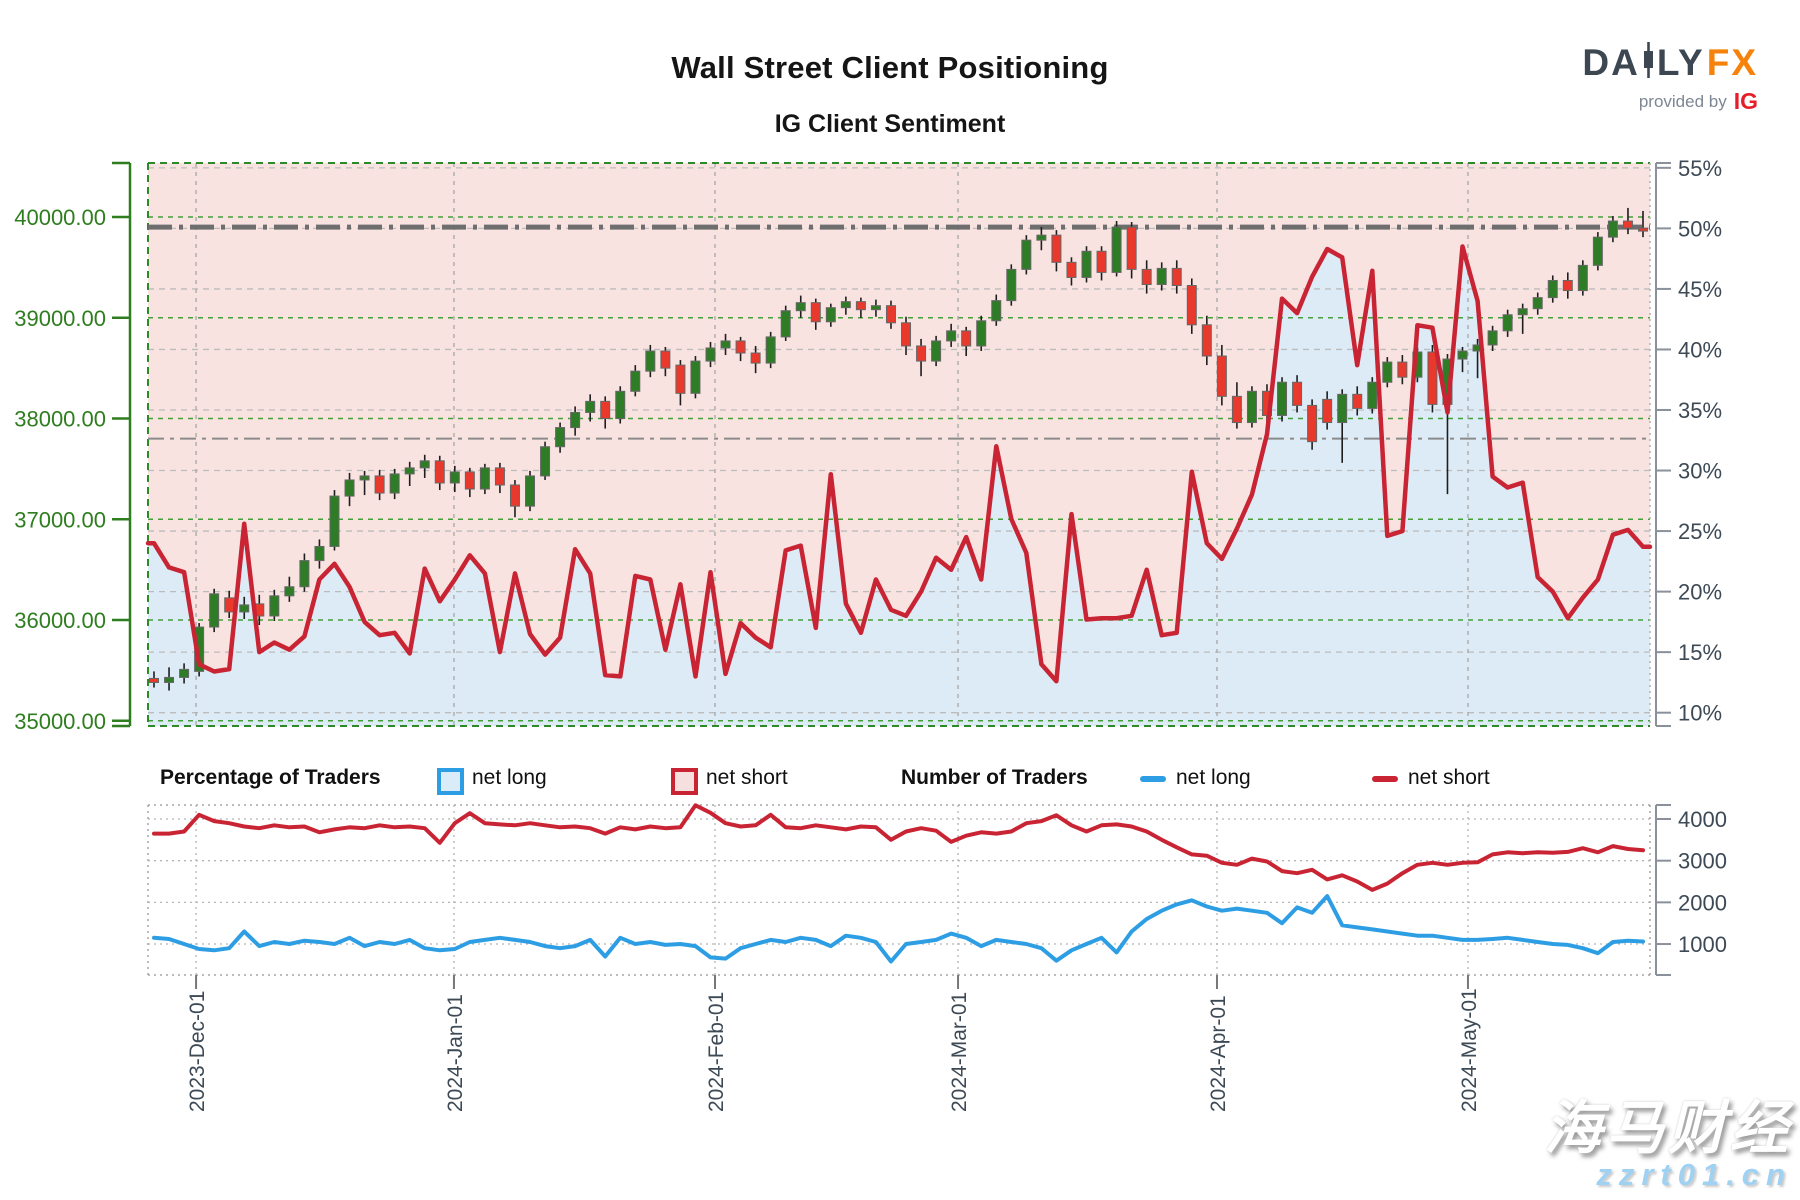 The height and width of the screenshot is (1200, 1800). What do you see at coordinates (1218, 1053) in the screenshot?
I see `svg-text: 2024-Apr-01` at bounding box center [1218, 1053].